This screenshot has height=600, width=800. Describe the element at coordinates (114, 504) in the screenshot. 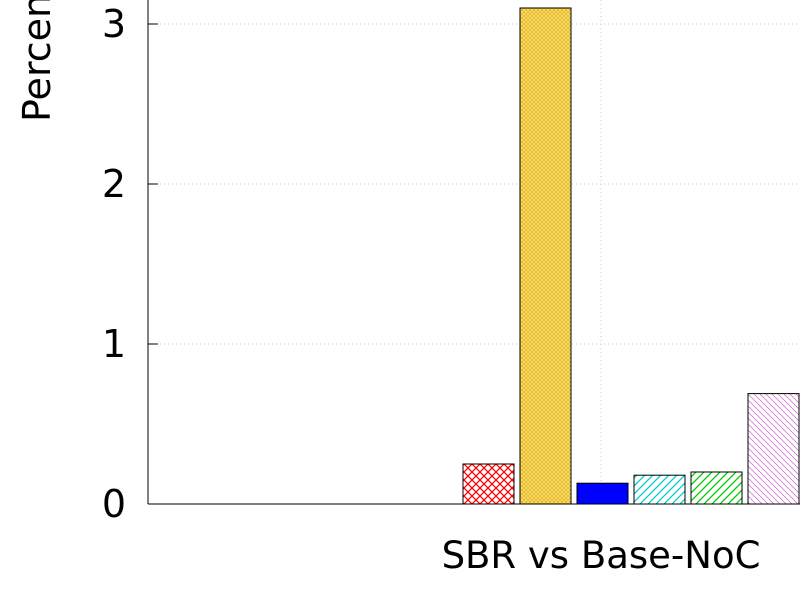

I see `y-tick-label: 0` at that location.